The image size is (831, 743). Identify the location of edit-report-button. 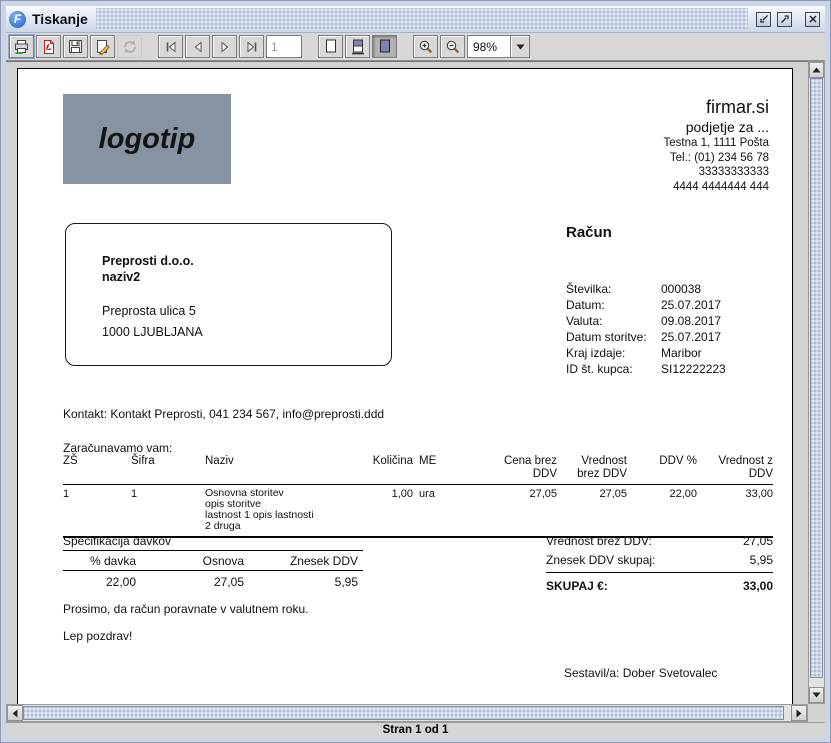
(102, 46).